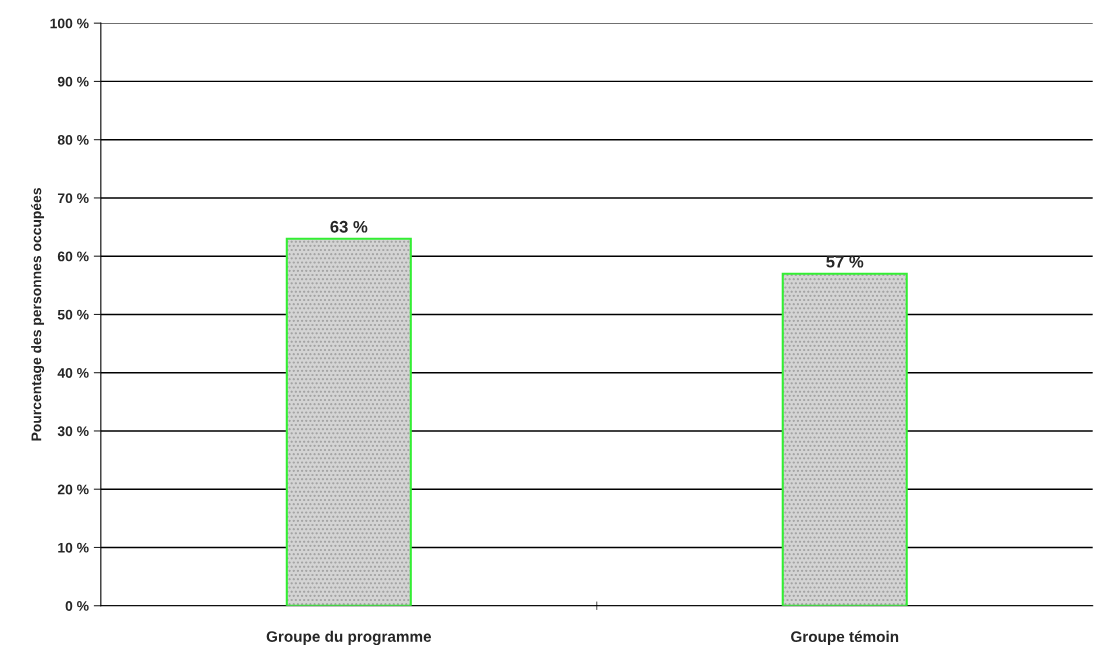 The image size is (1096, 662). What do you see at coordinates (73, 256) in the screenshot?
I see `y-tick-label: 60 %` at bounding box center [73, 256].